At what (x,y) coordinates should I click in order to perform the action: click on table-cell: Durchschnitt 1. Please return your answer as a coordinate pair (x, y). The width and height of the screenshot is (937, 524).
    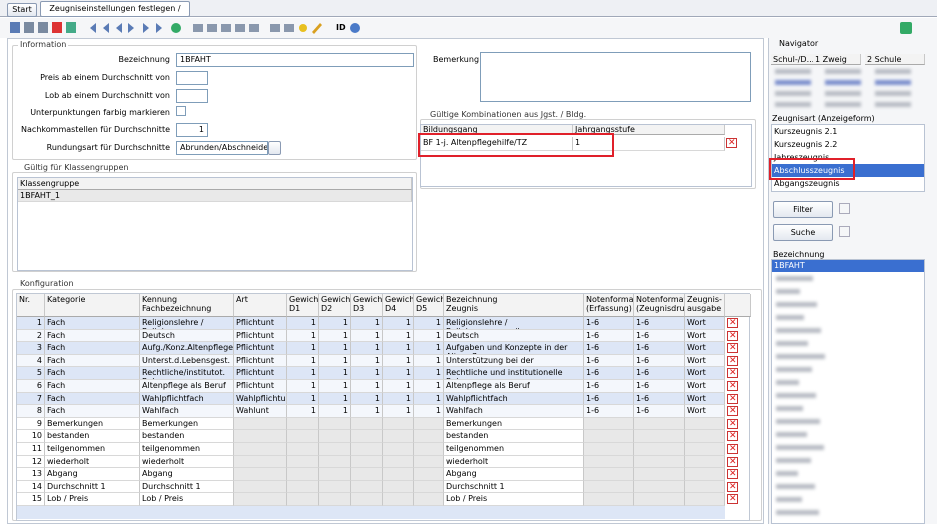
    Looking at the image, I should click on (187, 487).